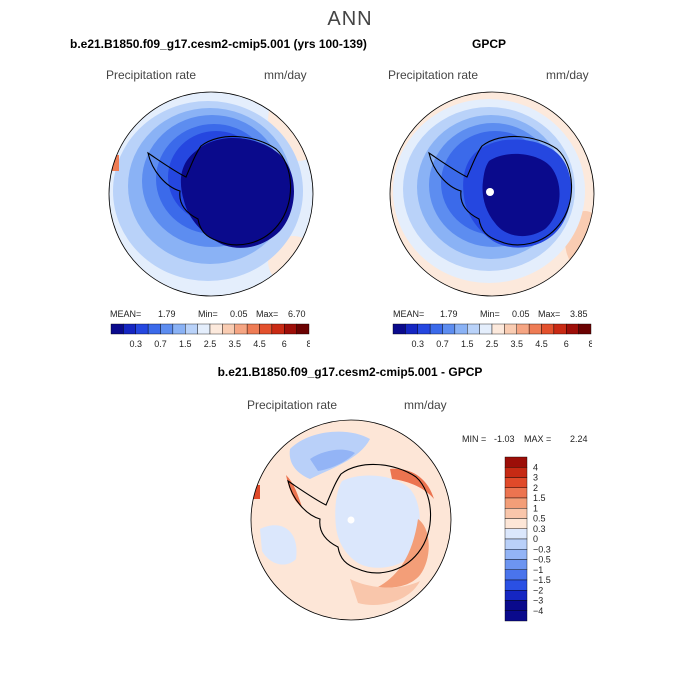 This screenshot has height=700, width=700. Describe the element at coordinates (538, 611) in the screenshot. I see `panel3-colorbar-tick-label: −4` at that location.